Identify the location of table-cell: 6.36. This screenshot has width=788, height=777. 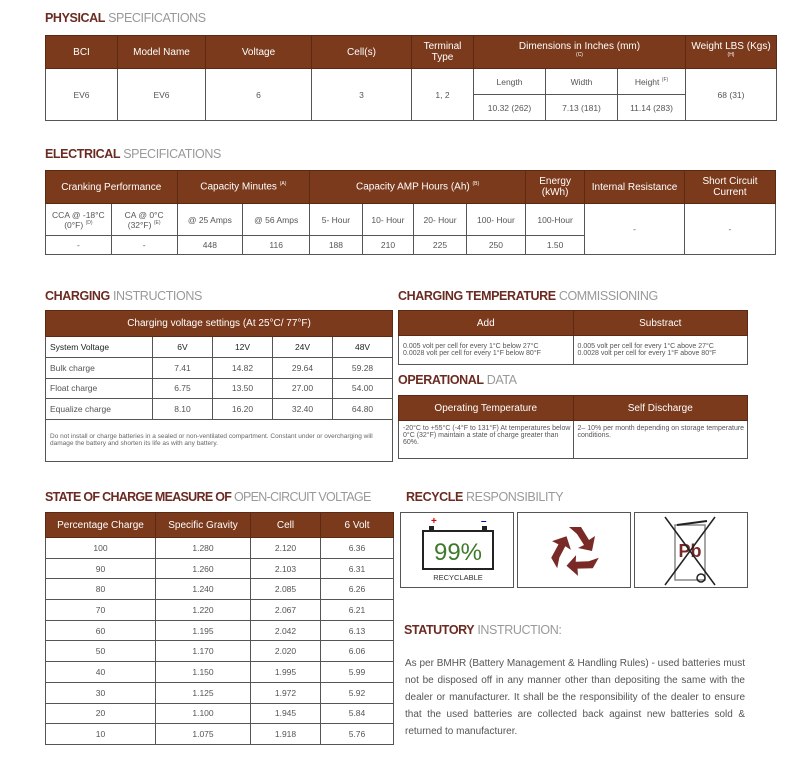
(357, 548).